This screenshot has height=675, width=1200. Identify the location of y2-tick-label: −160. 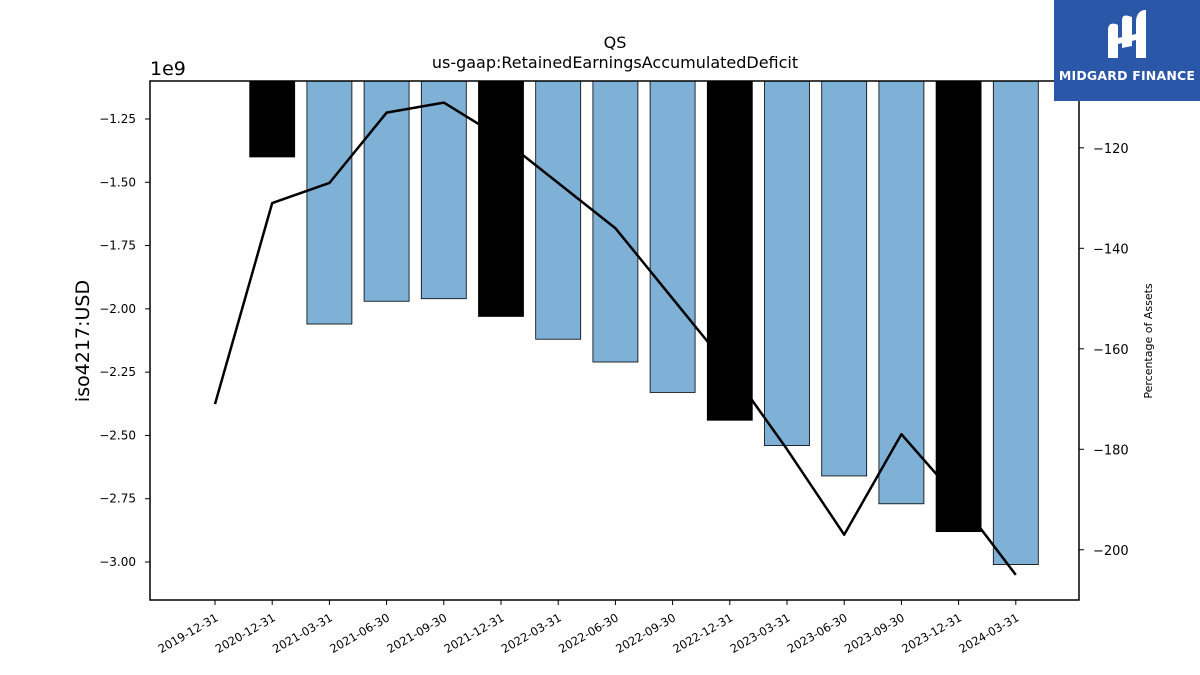
(1111, 350).